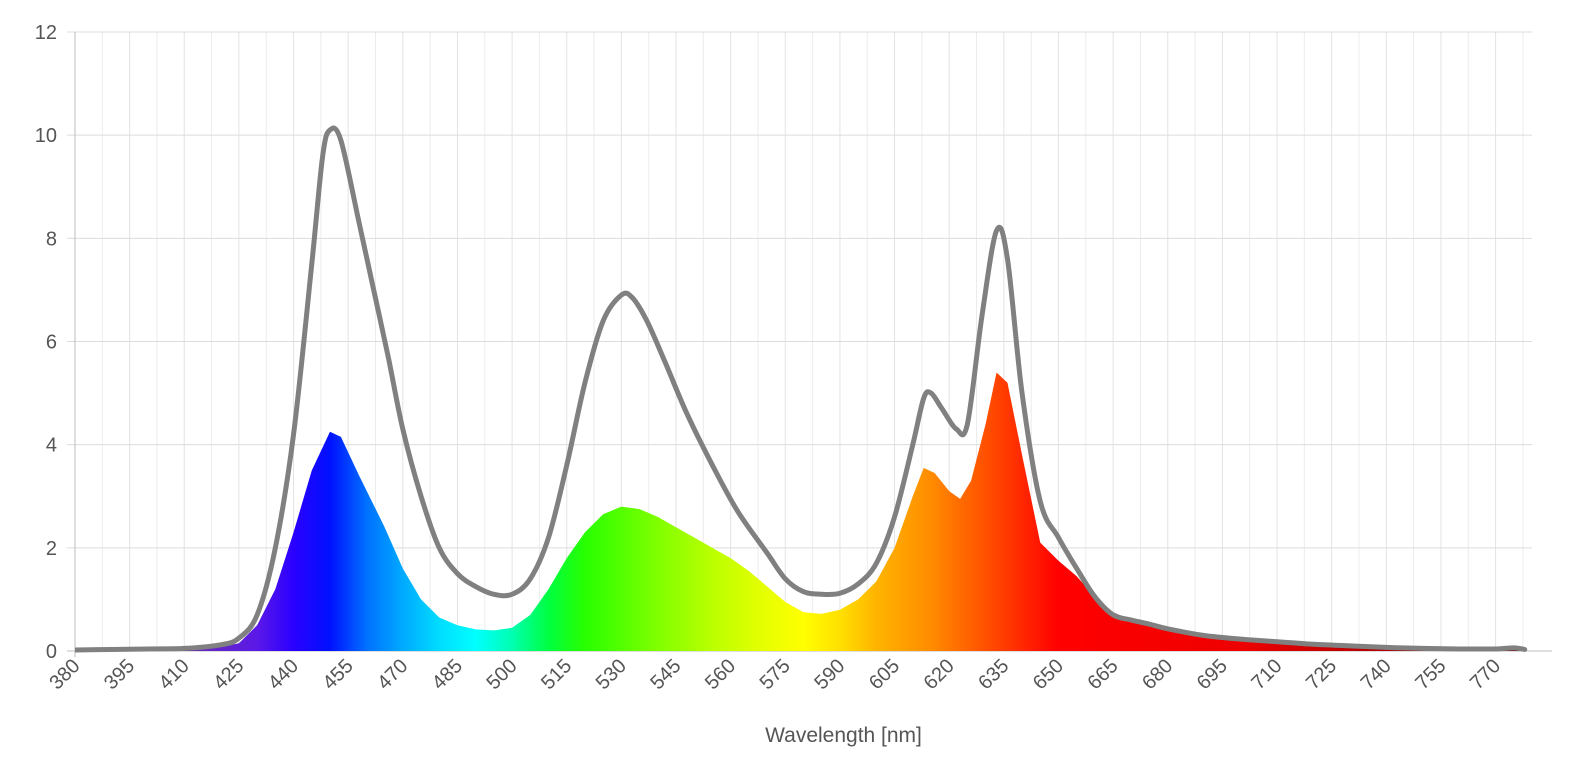 The height and width of the screenshot is (784, 1594). What do you see at coordinates (665, 674) in the screenshot?
I see `x-tick-label: 545` at bounding box center [665, 674].